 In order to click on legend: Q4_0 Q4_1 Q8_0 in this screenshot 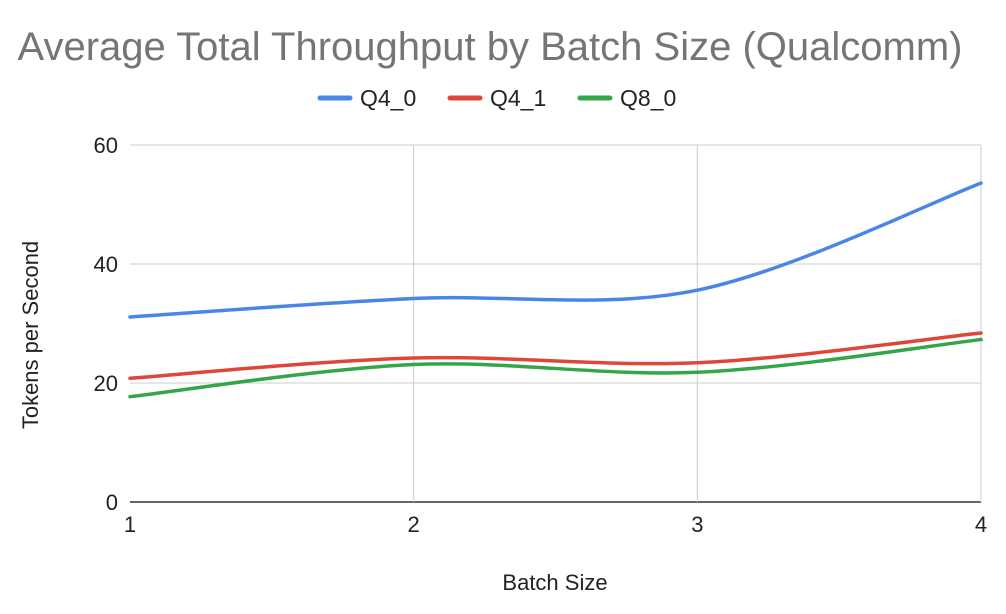, I will do `click(496, 98)`.